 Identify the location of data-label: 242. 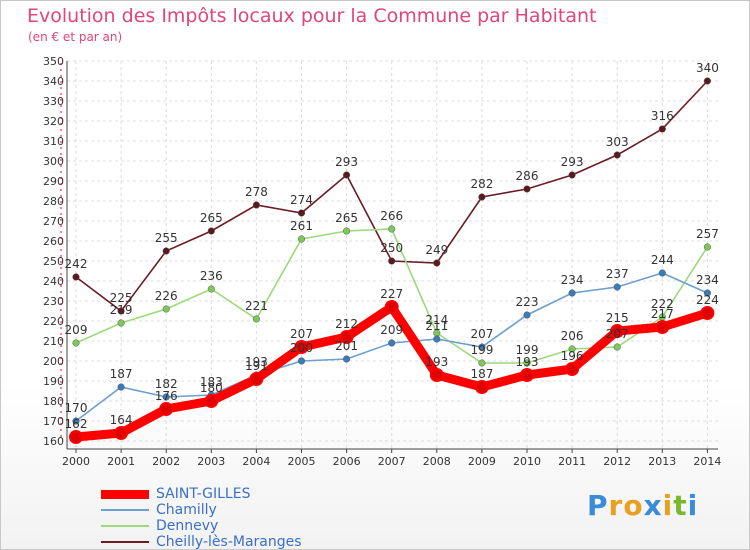
(76, 264).